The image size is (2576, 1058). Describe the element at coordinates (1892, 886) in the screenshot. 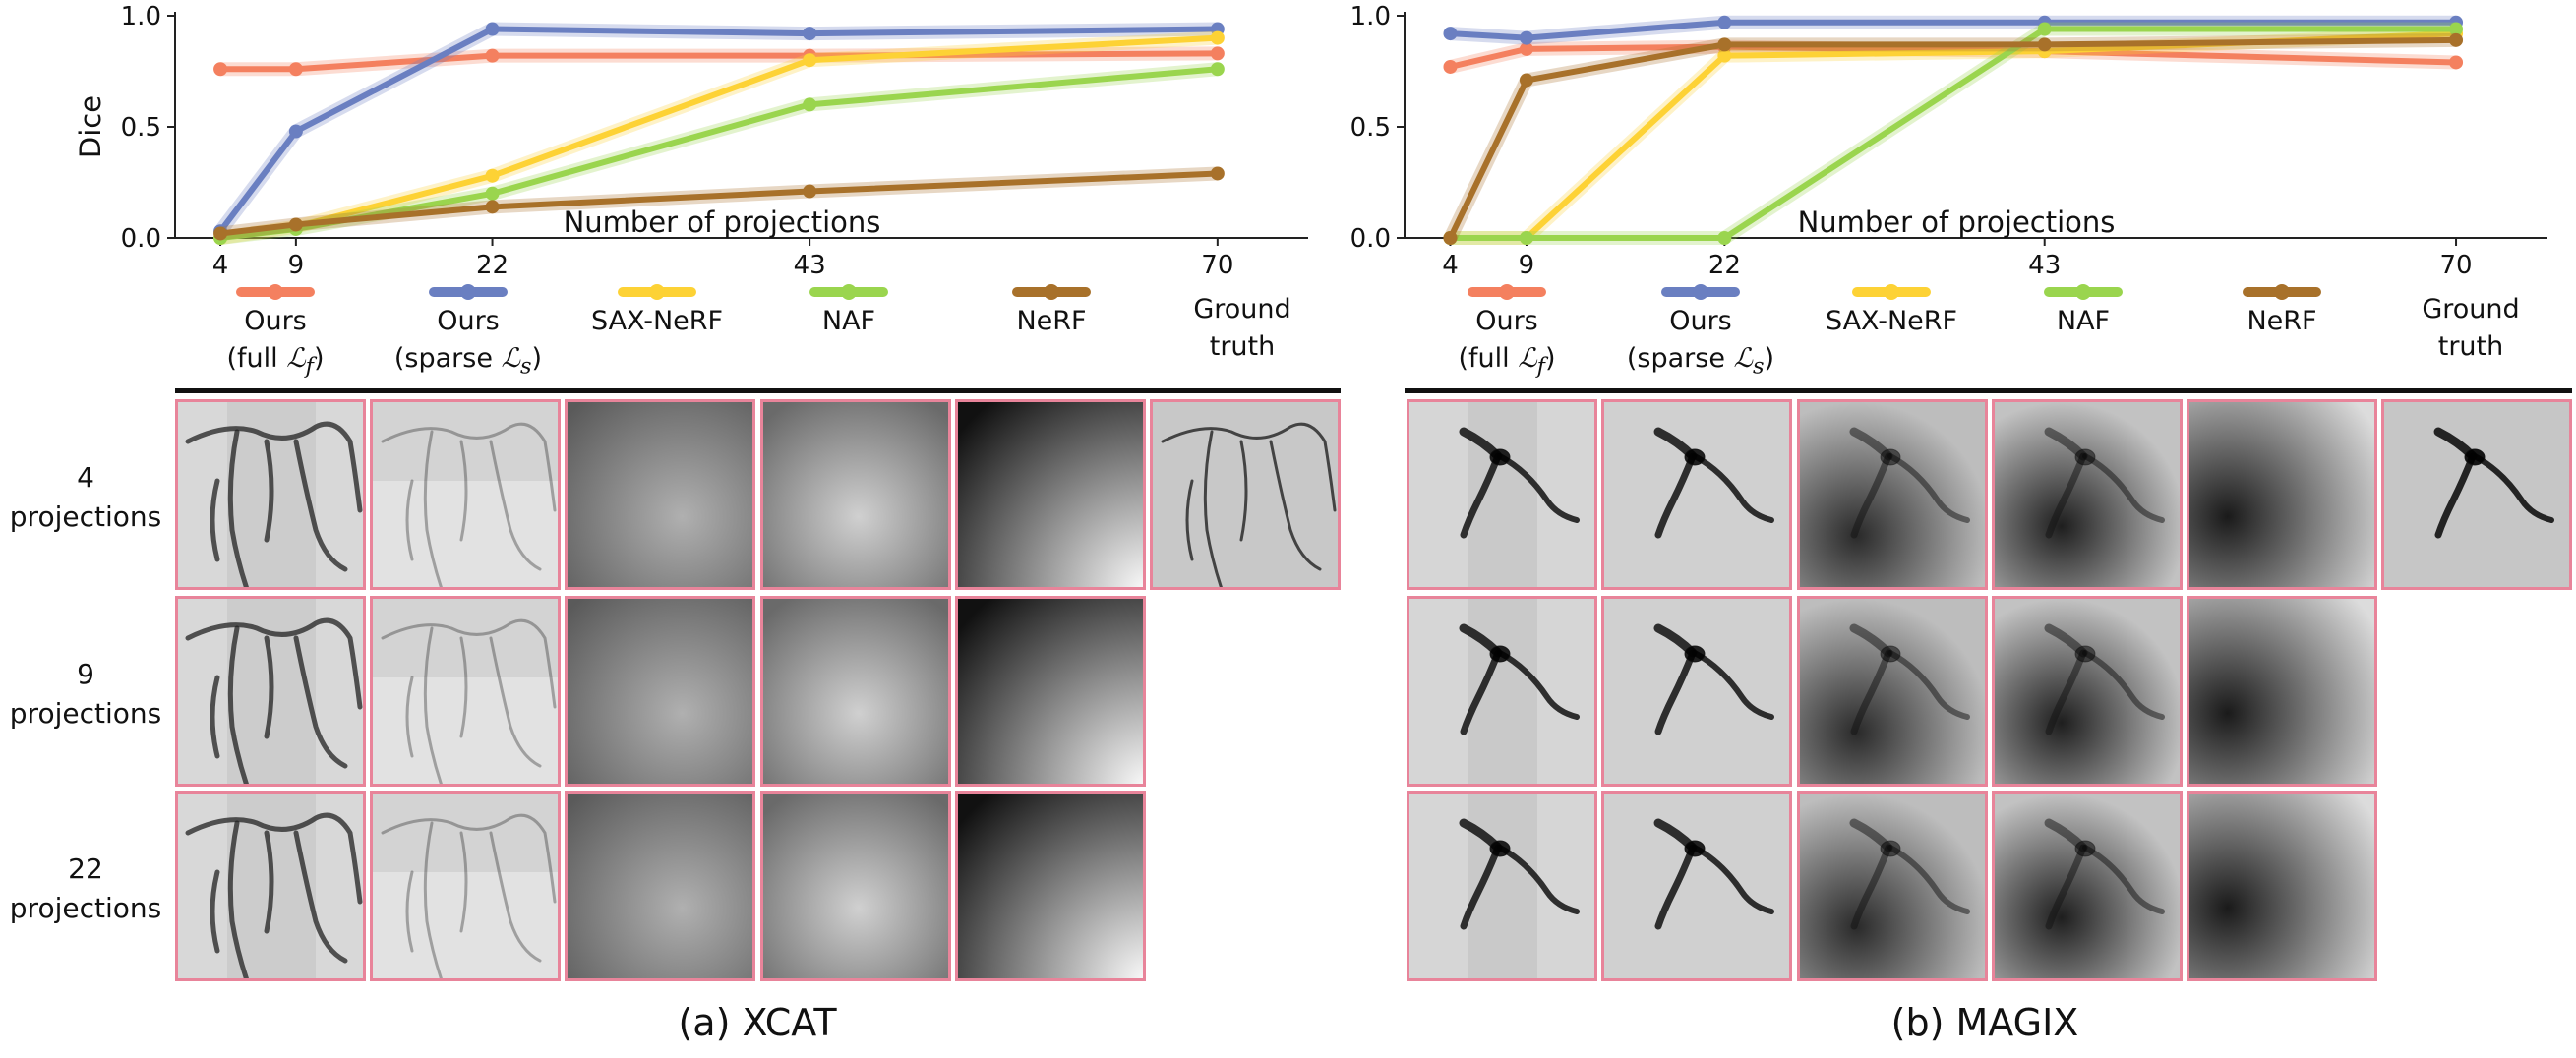

I see `tile-magix-sax-nerf-row3` at that location.